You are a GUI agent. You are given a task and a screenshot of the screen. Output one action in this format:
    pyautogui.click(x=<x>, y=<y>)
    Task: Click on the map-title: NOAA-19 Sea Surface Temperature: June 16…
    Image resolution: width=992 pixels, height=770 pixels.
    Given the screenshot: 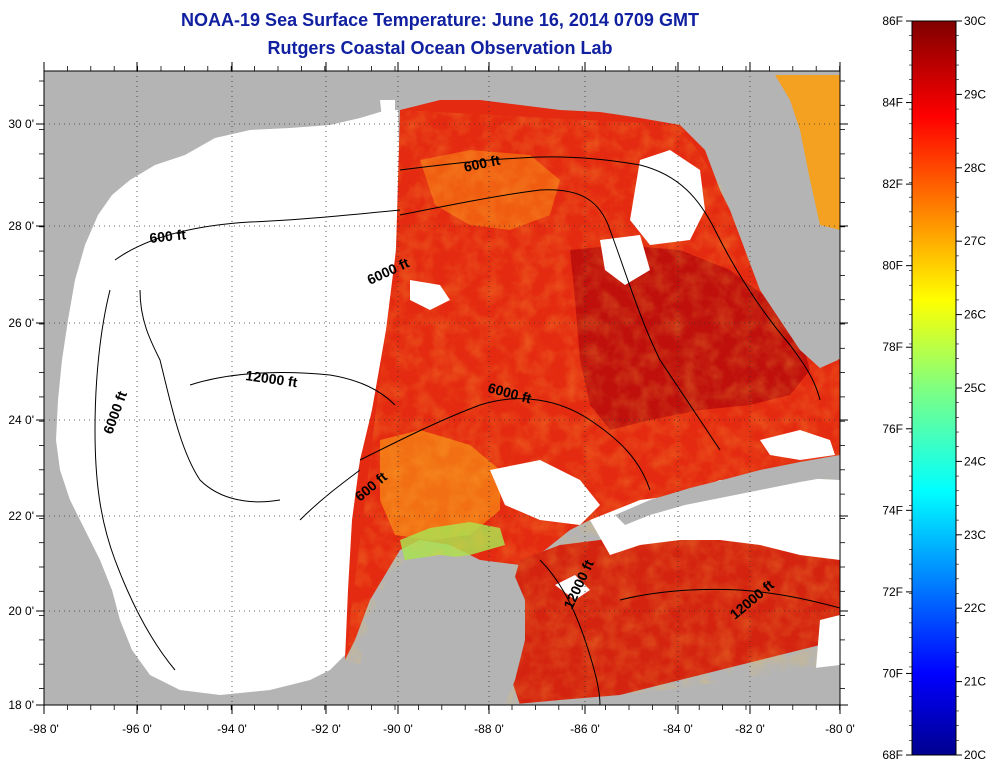 What is the action you would take?
    pyautogui.click(x=440, y=20)
    